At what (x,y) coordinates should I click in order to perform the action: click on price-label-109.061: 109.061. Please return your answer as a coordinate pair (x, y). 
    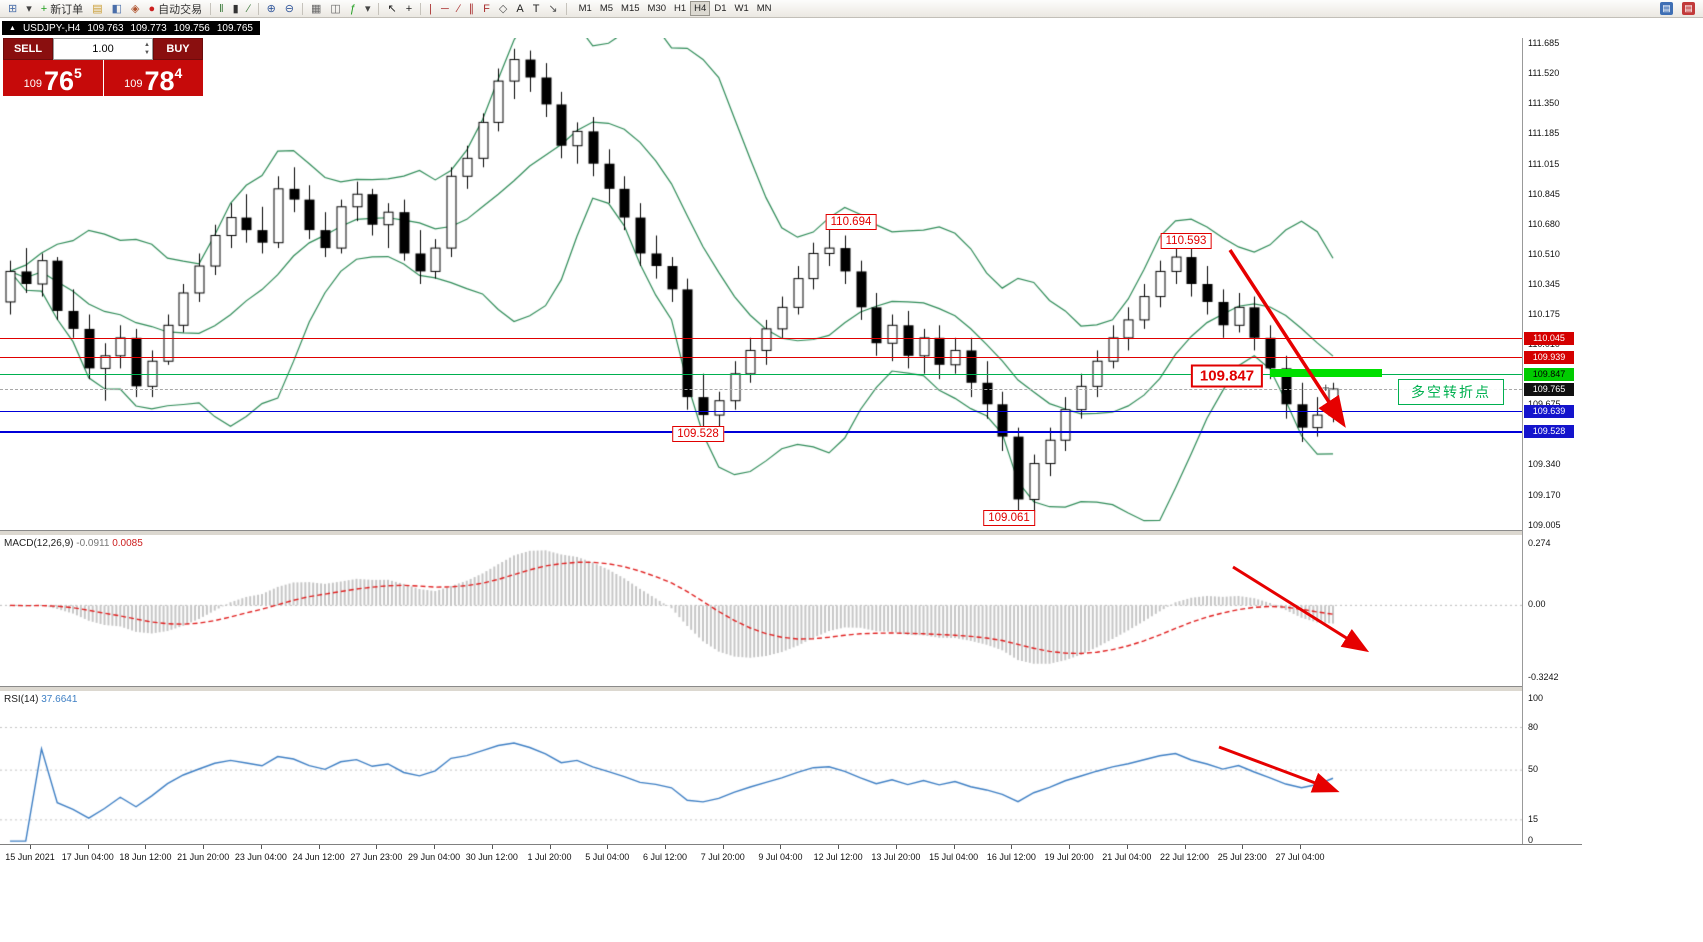
    Looking at the image, I should click on (1009, 518).